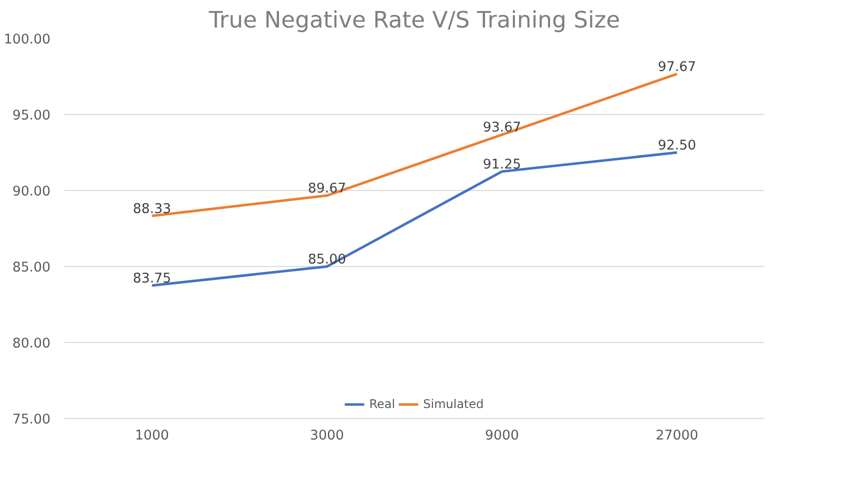 This screenshot has width=842, height=504. I want to click on x-tick-label: 1000, so click(152, 436).